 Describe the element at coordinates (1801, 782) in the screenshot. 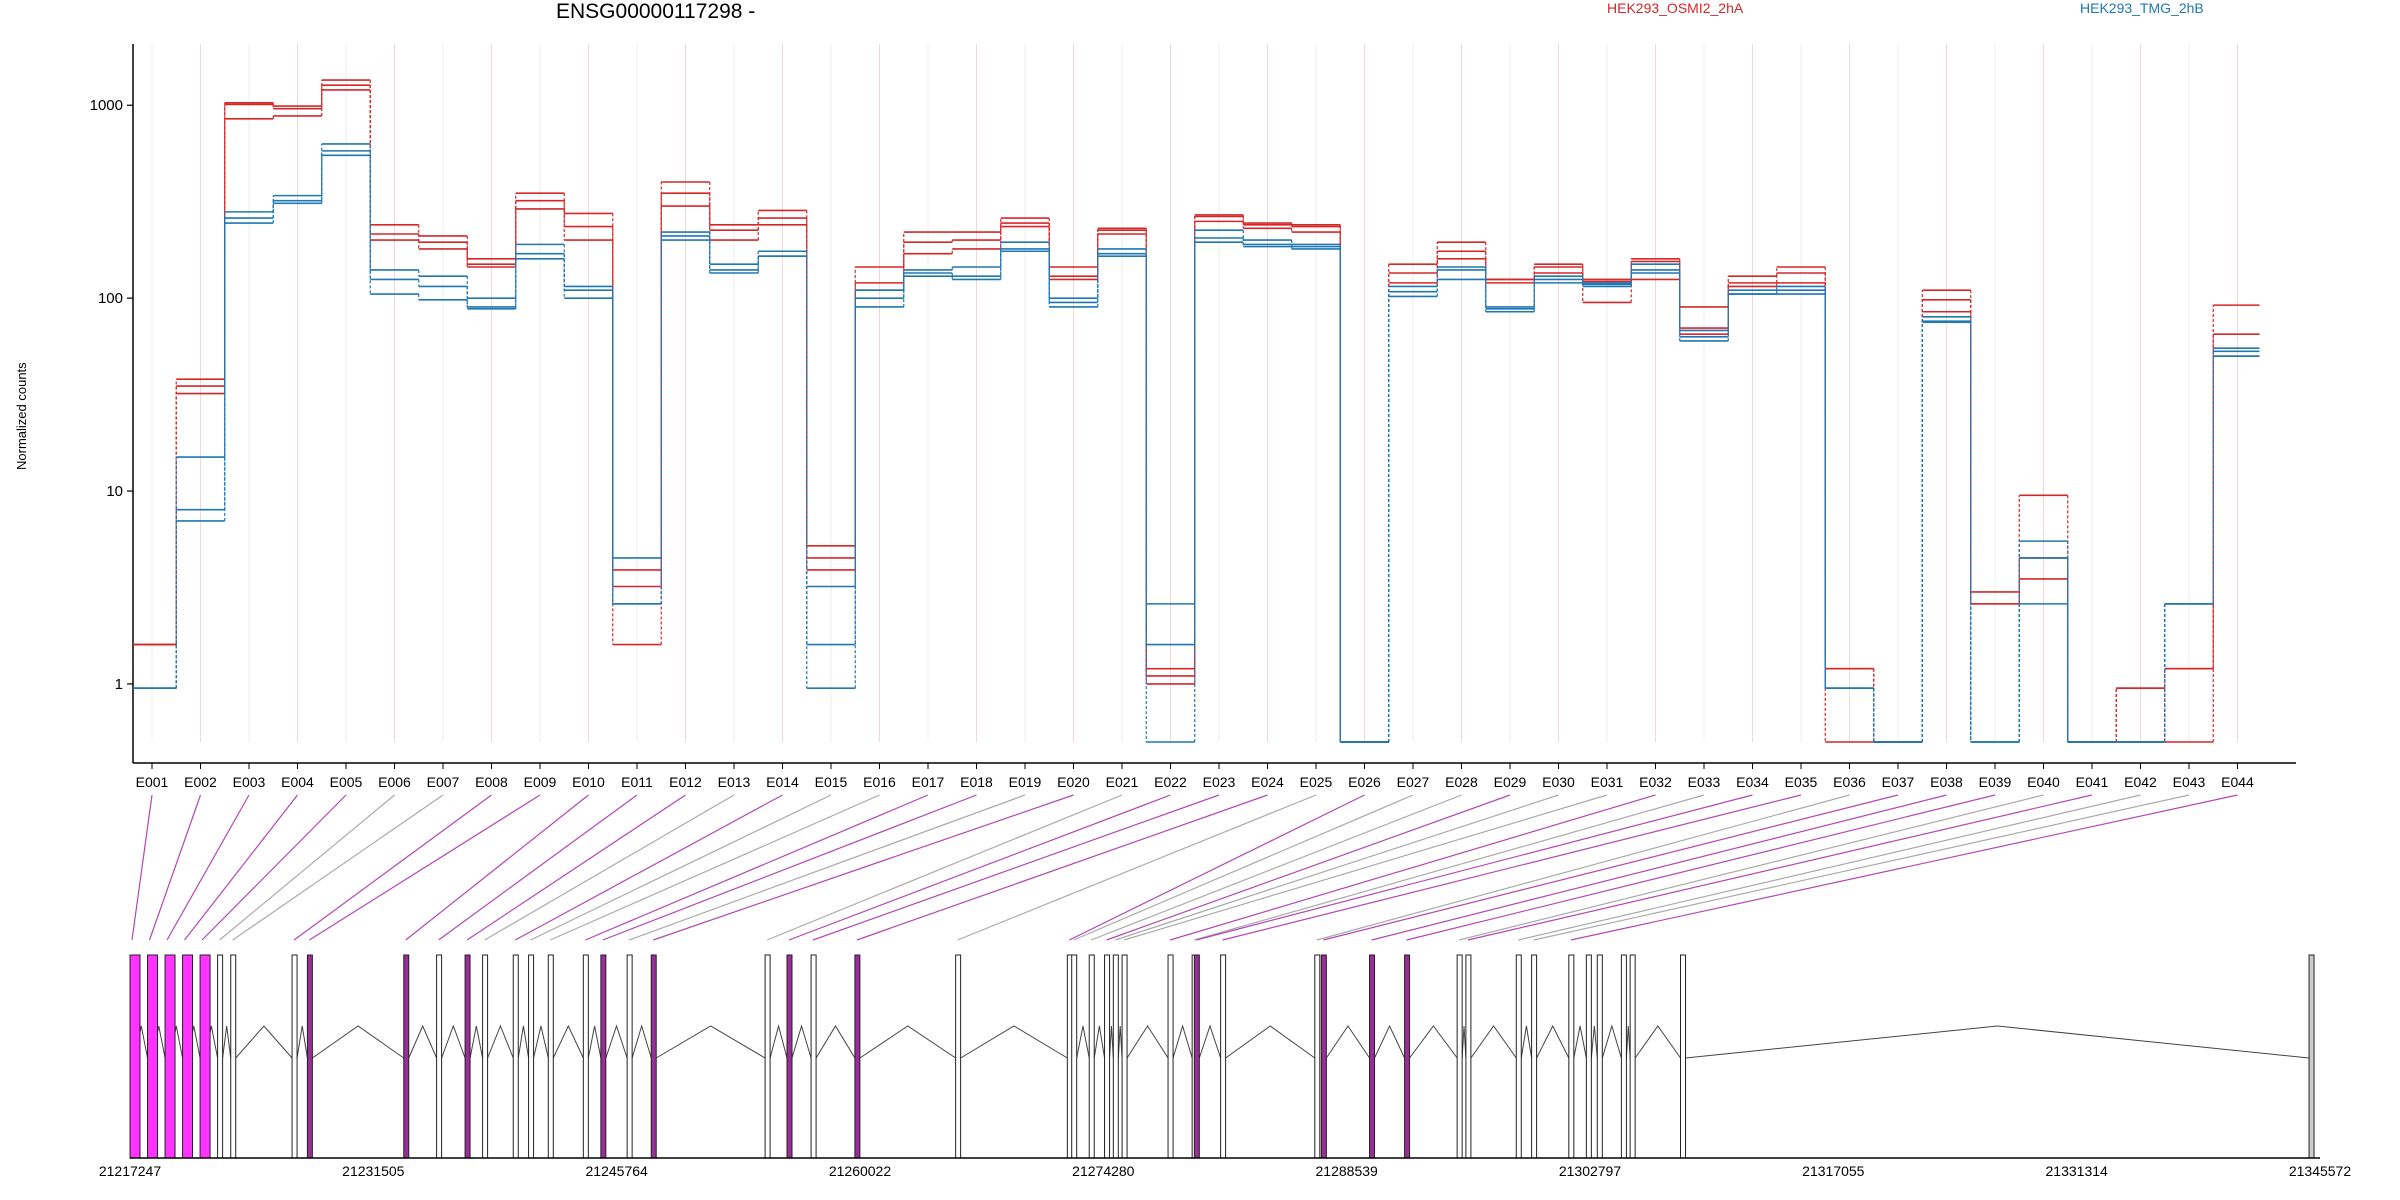

I see `x-tick-label: E035` at that location.